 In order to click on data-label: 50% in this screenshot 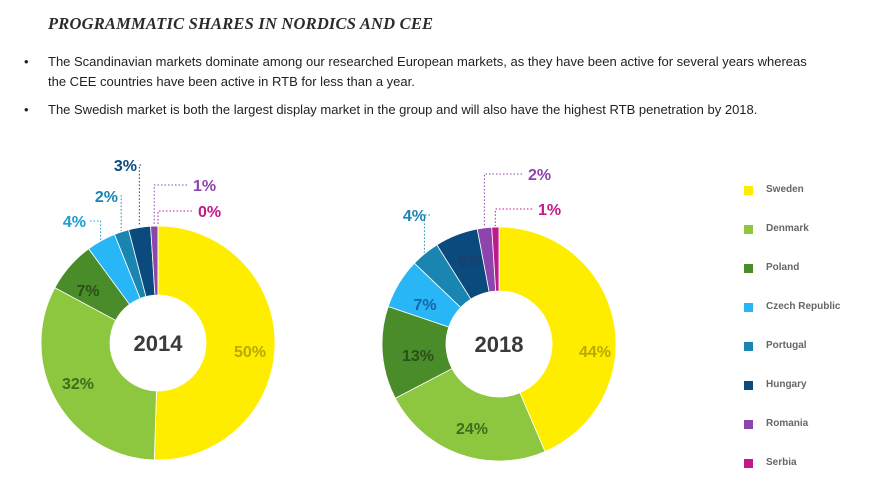, I will do `click(250, 352)`.